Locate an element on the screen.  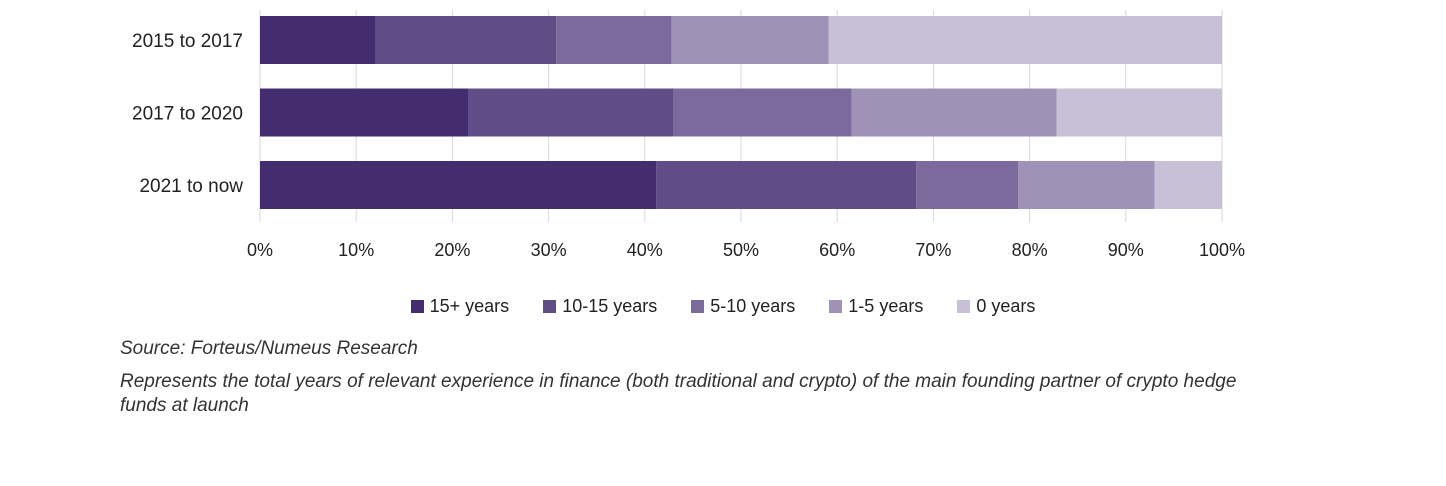
category-label: 2017 to 2020 is located at coordinates (187, 114).